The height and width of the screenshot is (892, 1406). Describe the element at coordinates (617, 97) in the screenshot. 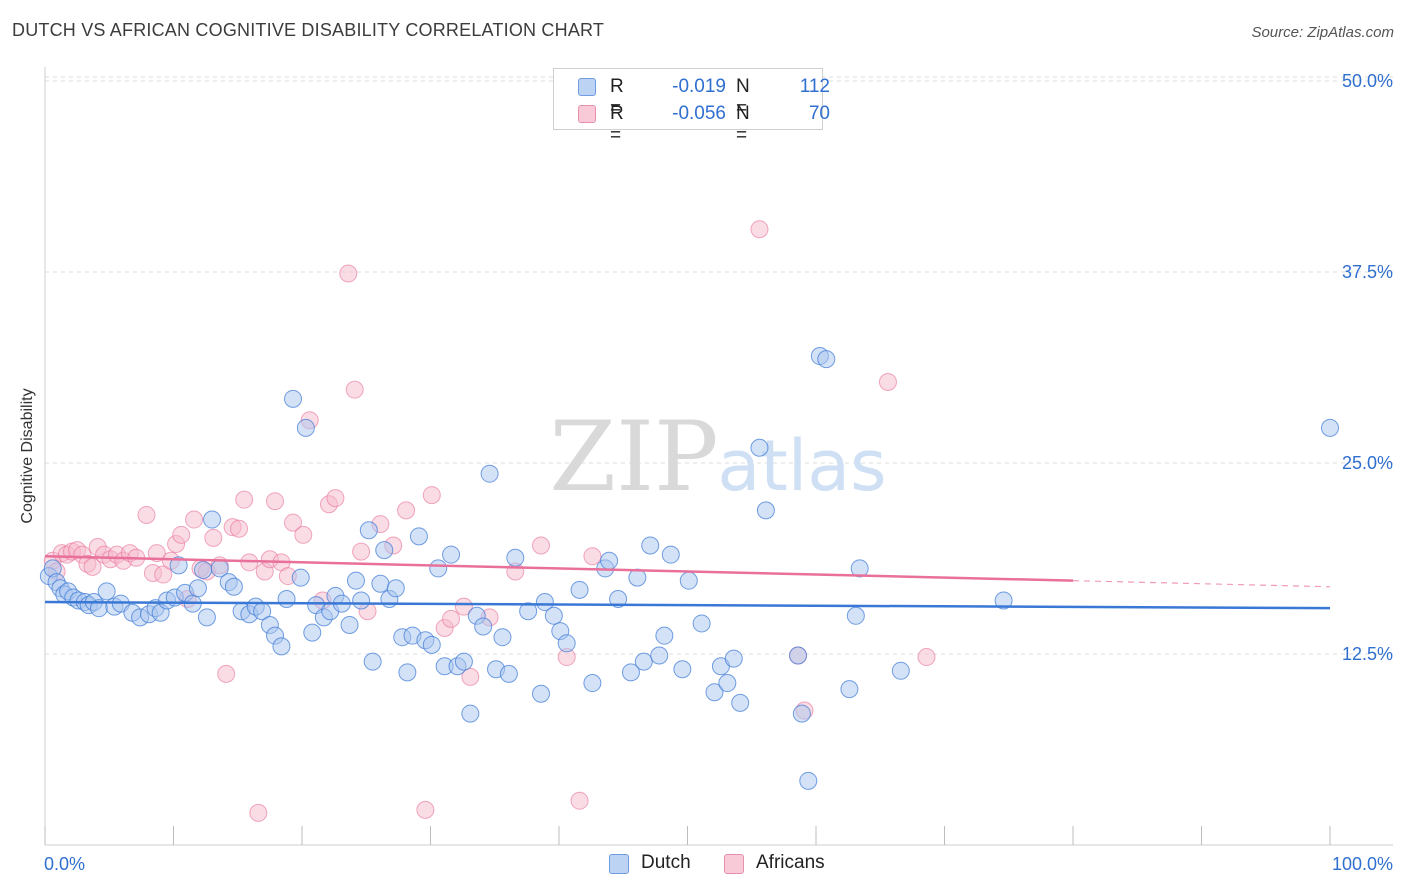

I see `r-label: R =` at that location.